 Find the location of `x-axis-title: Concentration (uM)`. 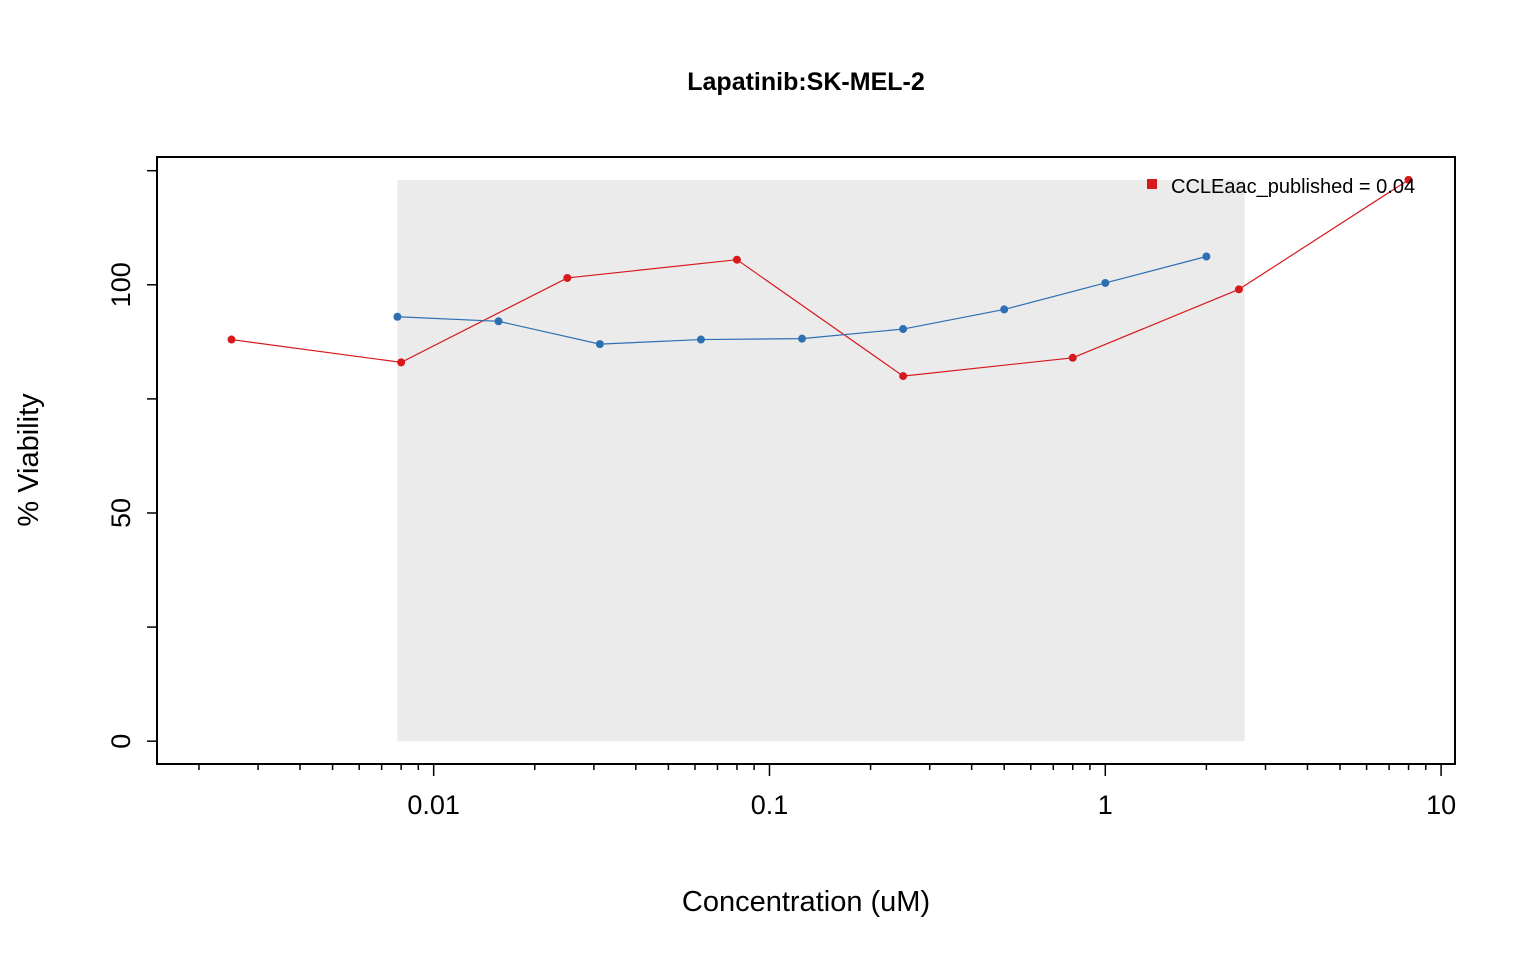

x-axis-title: Concentration (uM) is located at coordinates (806, 902).